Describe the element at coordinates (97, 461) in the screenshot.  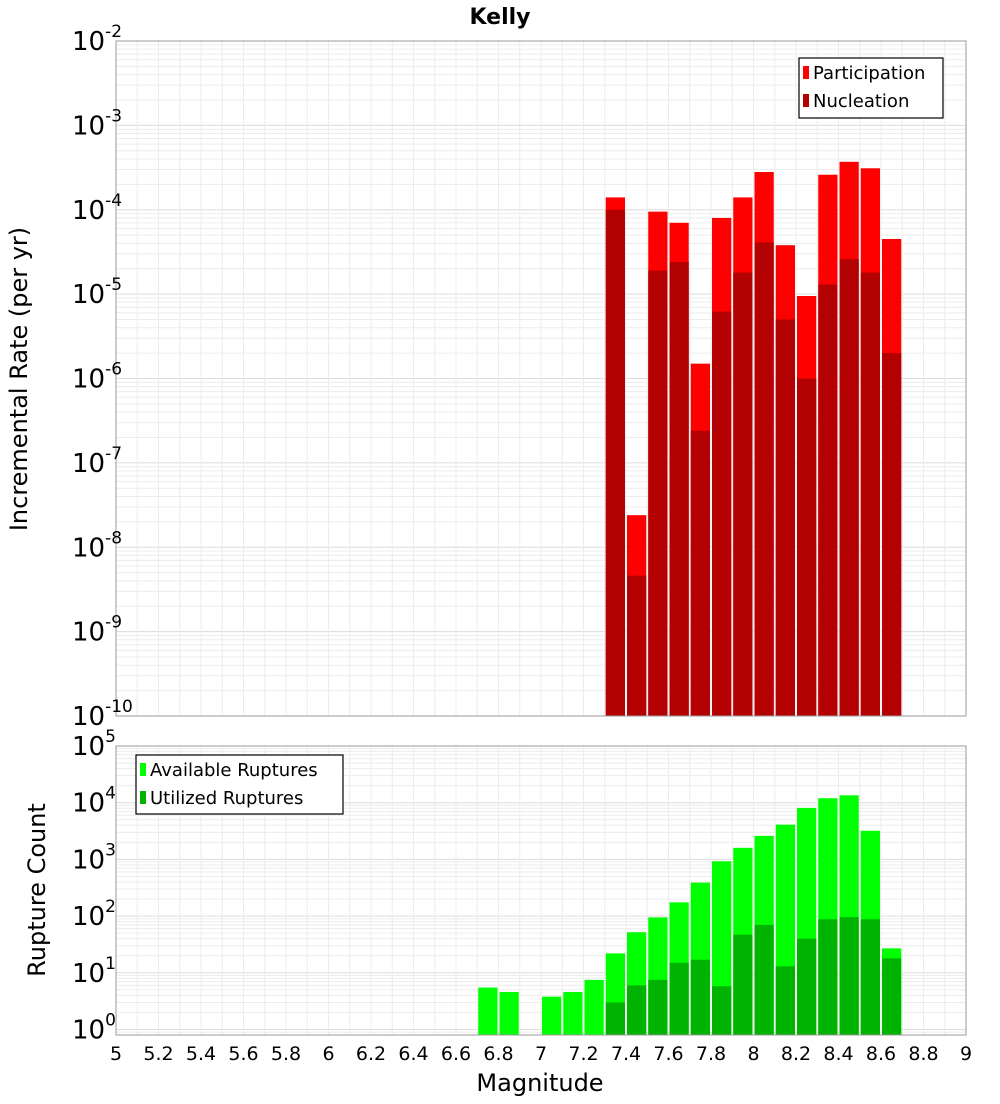
I see `top-y-tick-label: 10⁻⁷` at that location.